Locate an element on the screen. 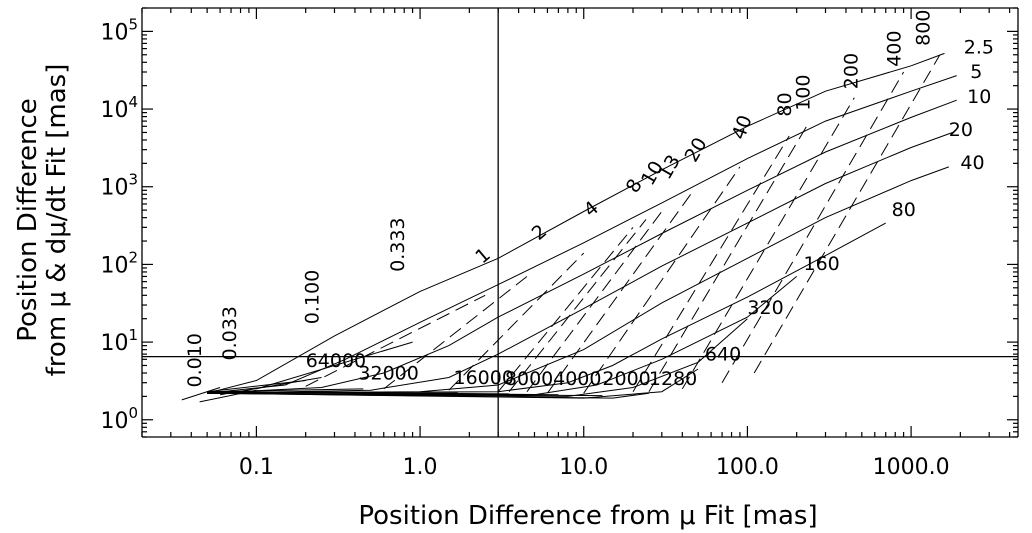 This screenshot has width=1032, height=533. y-tick-label: 10⁵ is located at coordinates (119, 30).